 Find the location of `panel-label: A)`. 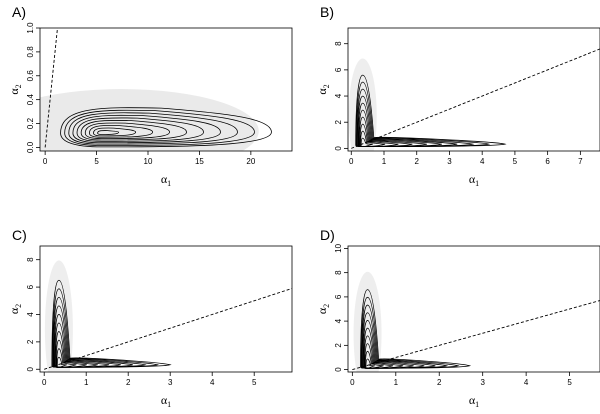

panel-label: A) is located at coordinates (19, 12).